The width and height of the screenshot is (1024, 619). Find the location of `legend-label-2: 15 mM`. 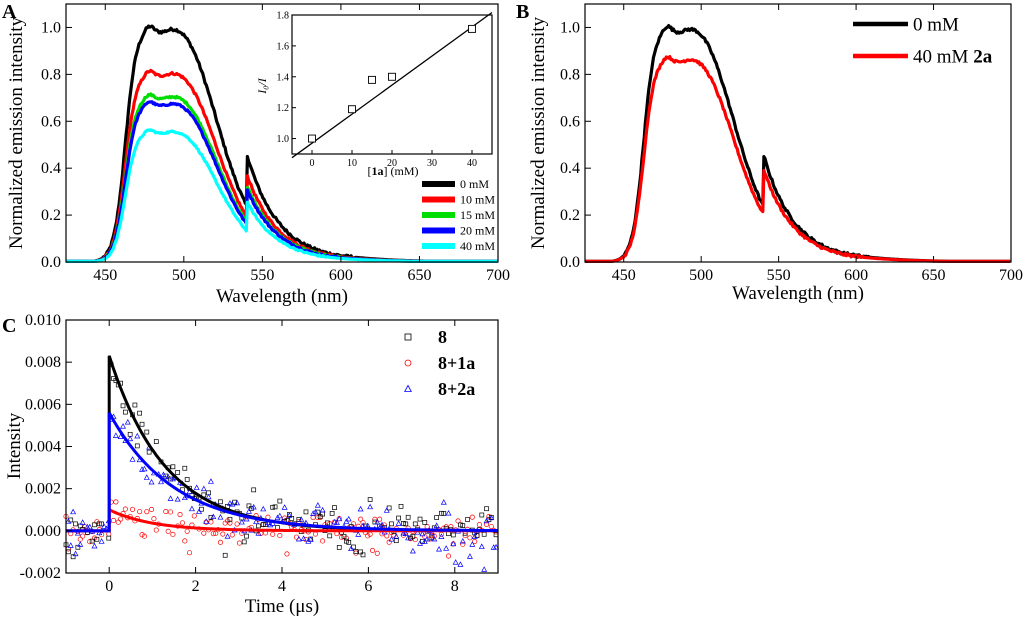

legend-label-2: 15 mM is located at coordinates (477, 215).